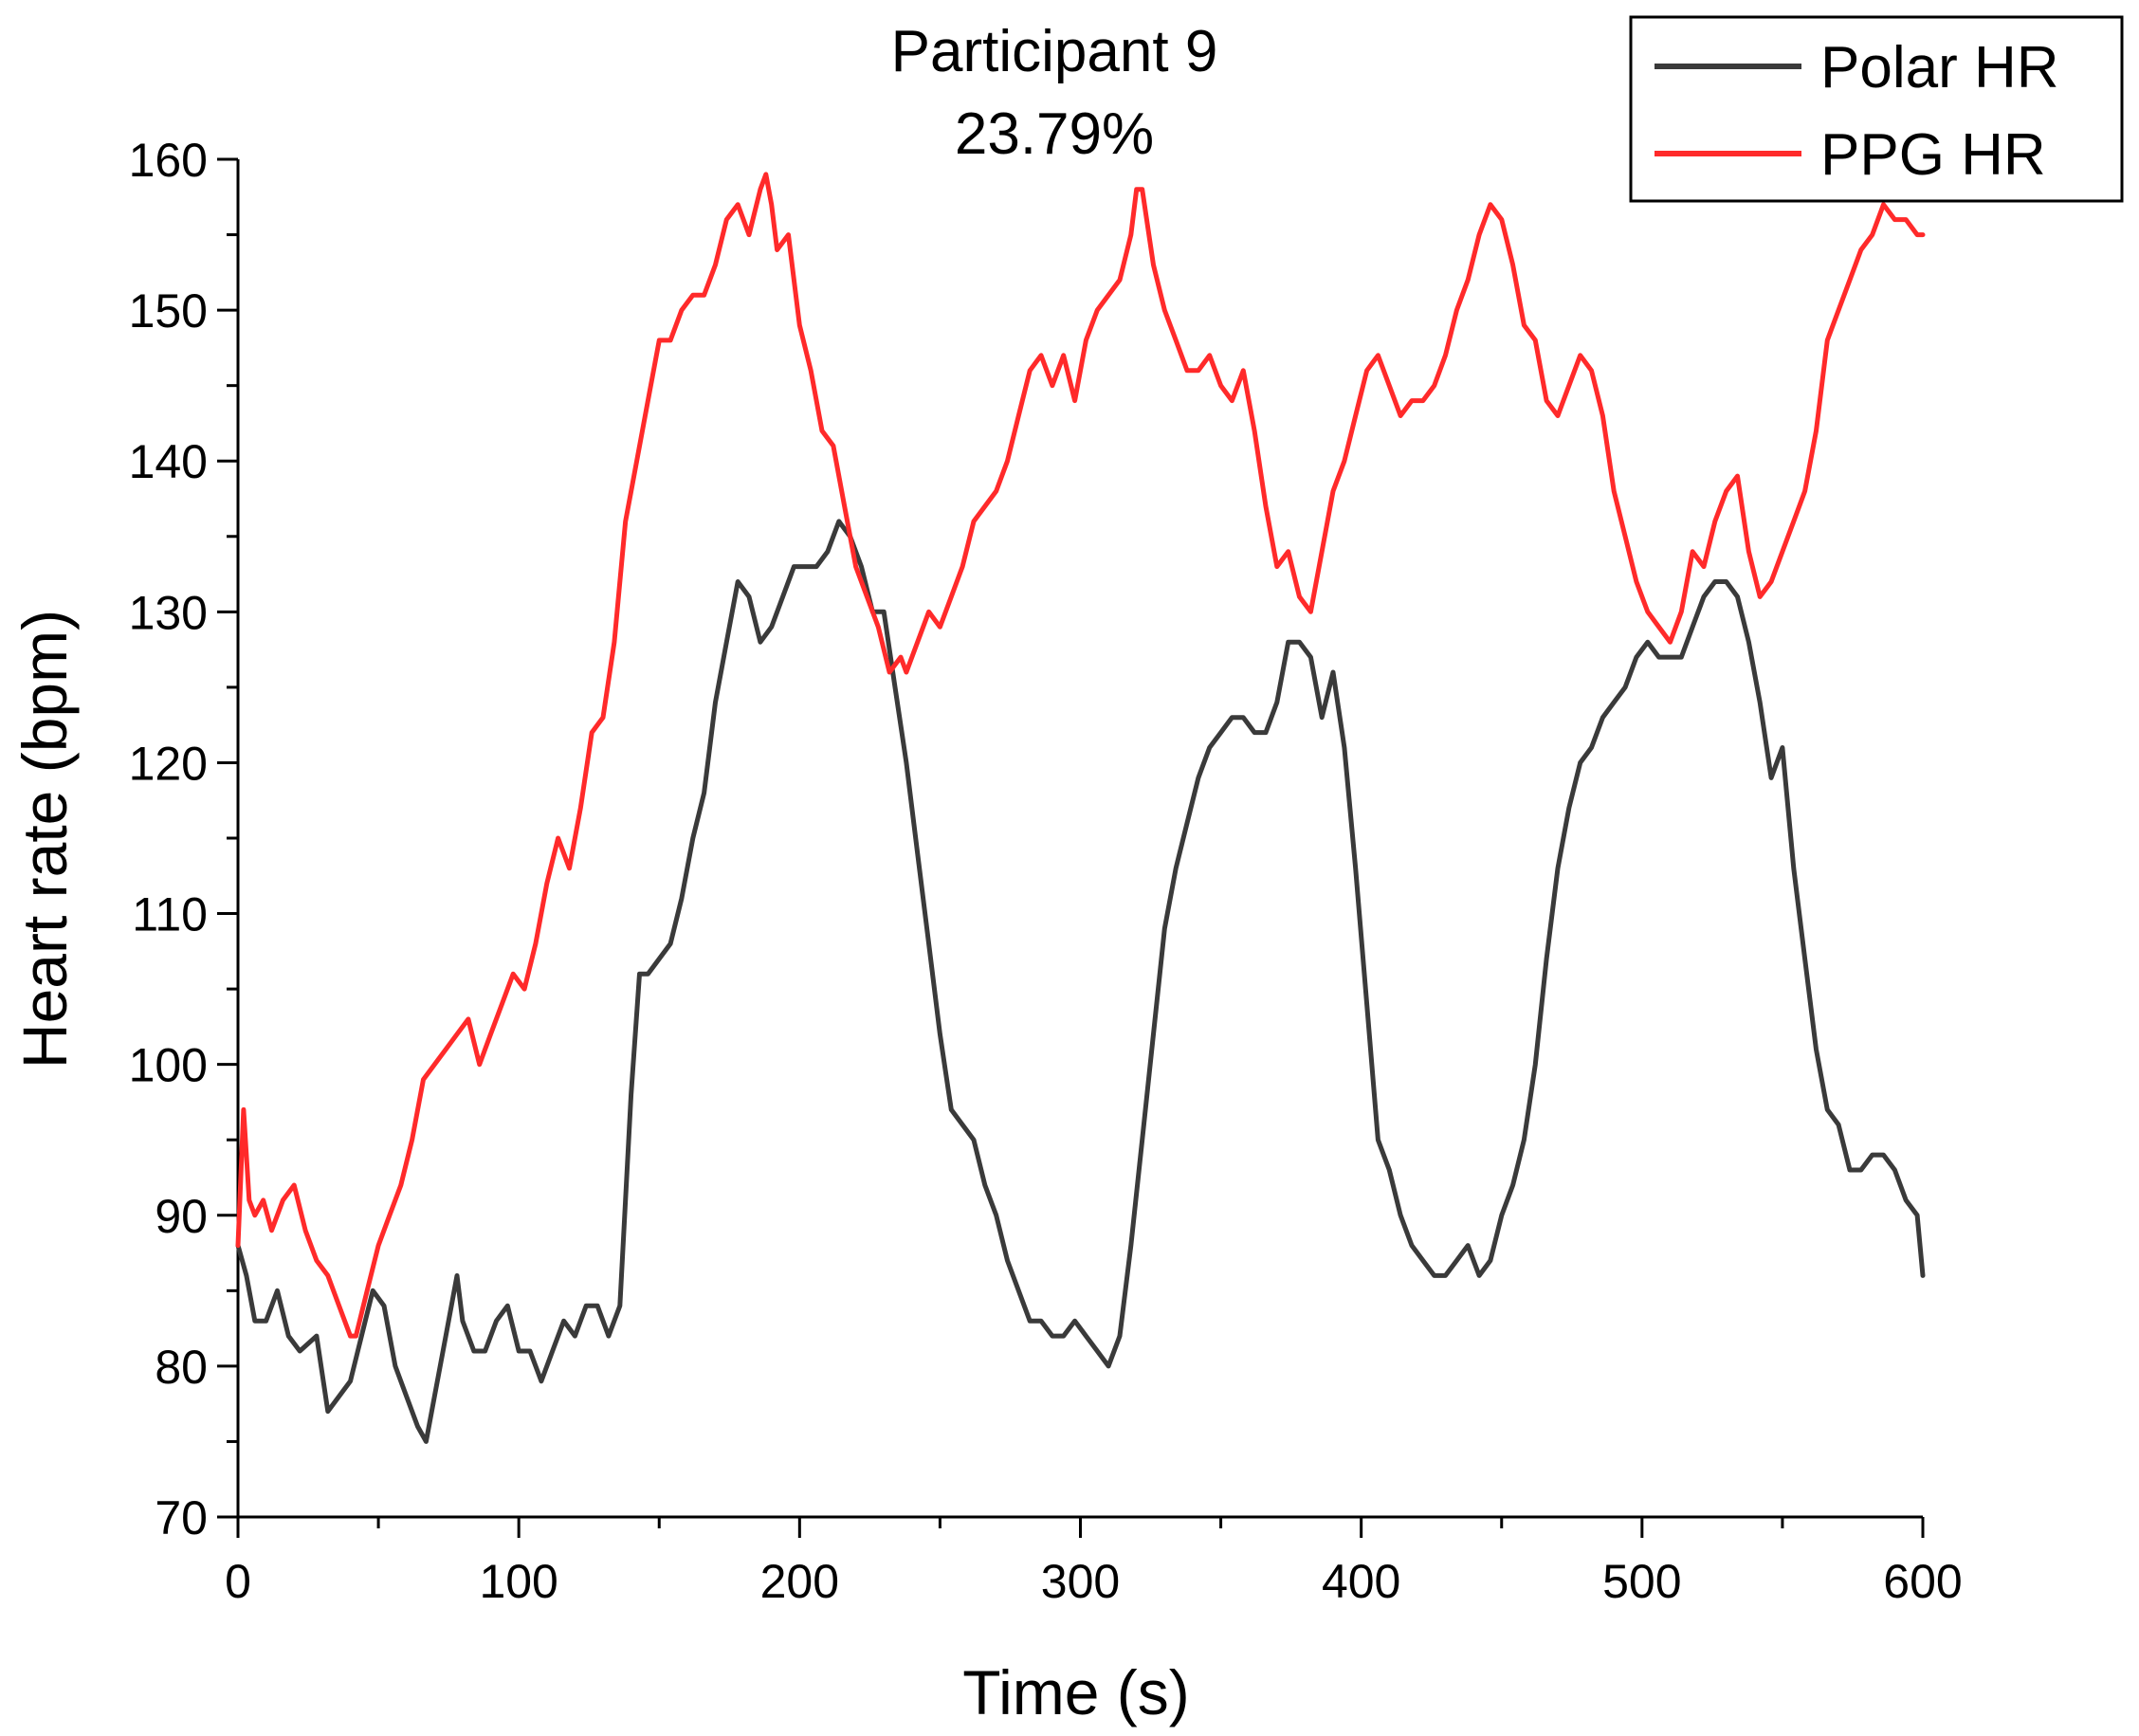  What do you see at coordinates (799, 1581) in the screenshot?
I see `x-tick-label: 200` at bounding box center [799, 1581].